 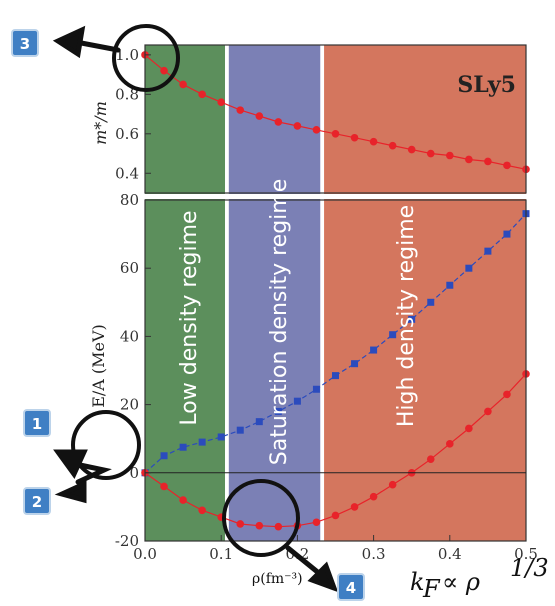 I want to click on region-label-low-density: Low density regime, so click(x=189, y=317).